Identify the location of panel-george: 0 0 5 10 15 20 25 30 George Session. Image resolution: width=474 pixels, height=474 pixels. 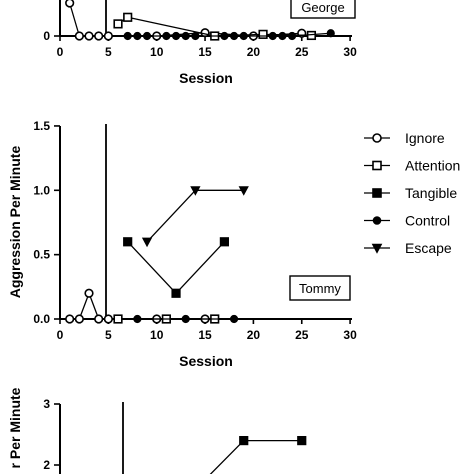
(200, 43).